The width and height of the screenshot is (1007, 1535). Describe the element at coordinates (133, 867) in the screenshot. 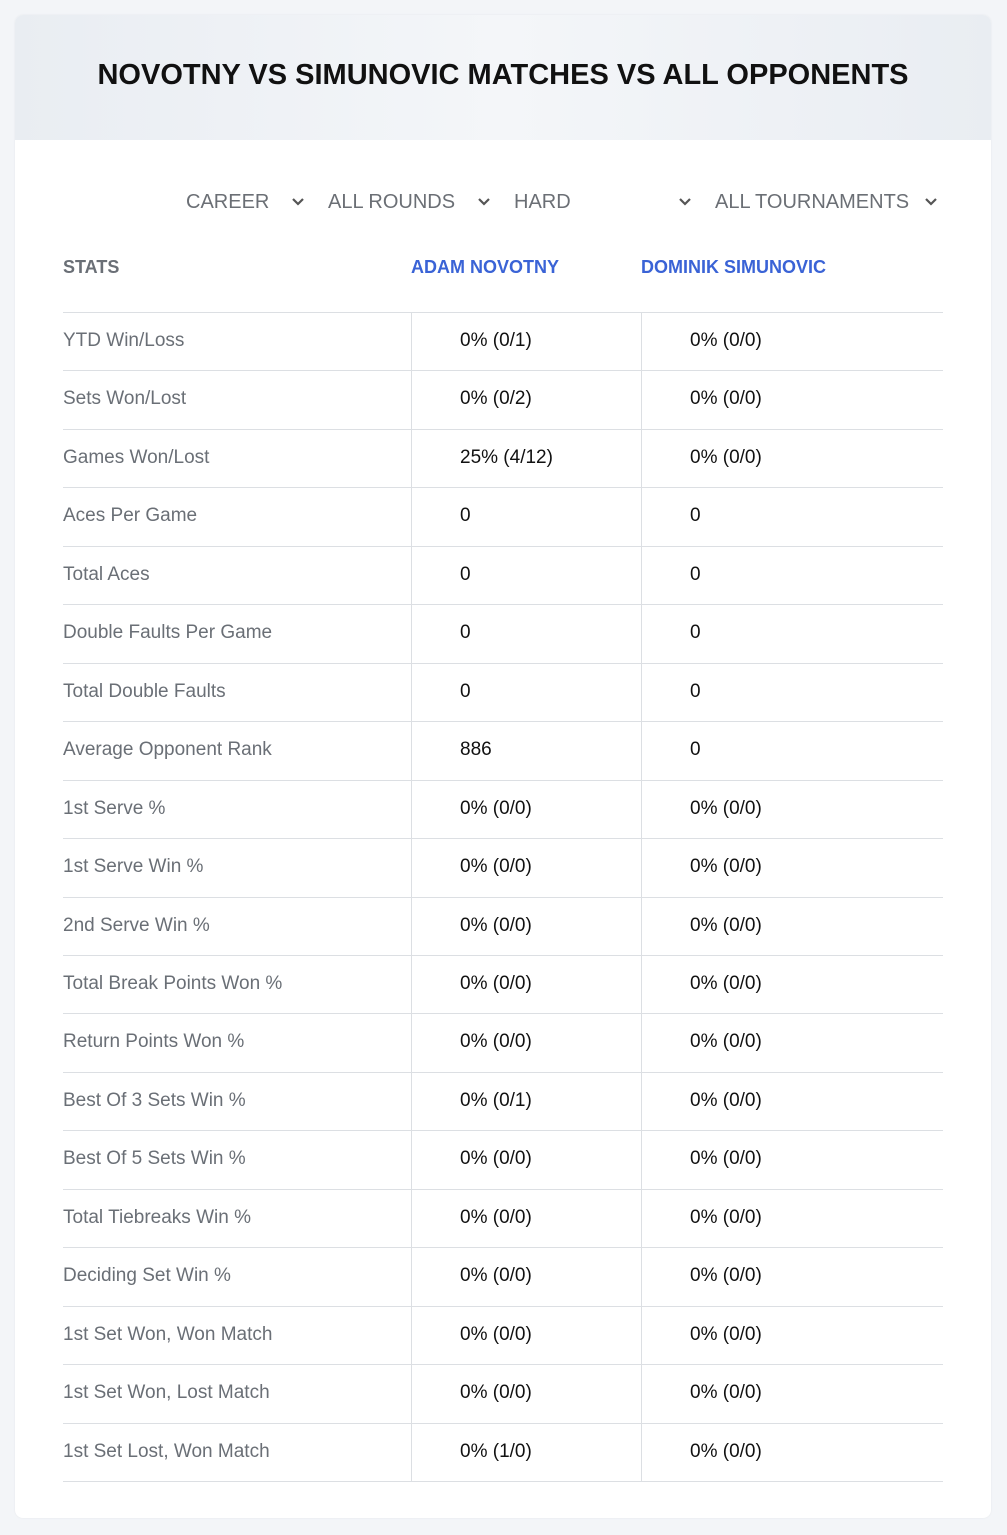

I see `stat-label: 1st Serve Win %` at that location.